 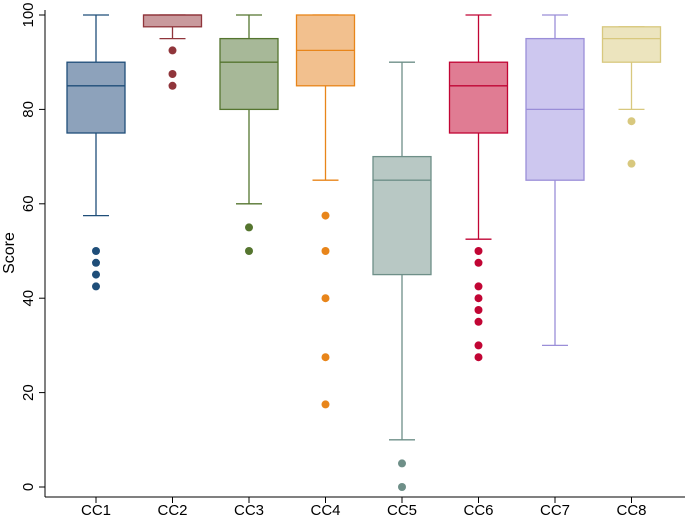 I want to click on y-tick-label-20: 20, so click(x=28, y=392).